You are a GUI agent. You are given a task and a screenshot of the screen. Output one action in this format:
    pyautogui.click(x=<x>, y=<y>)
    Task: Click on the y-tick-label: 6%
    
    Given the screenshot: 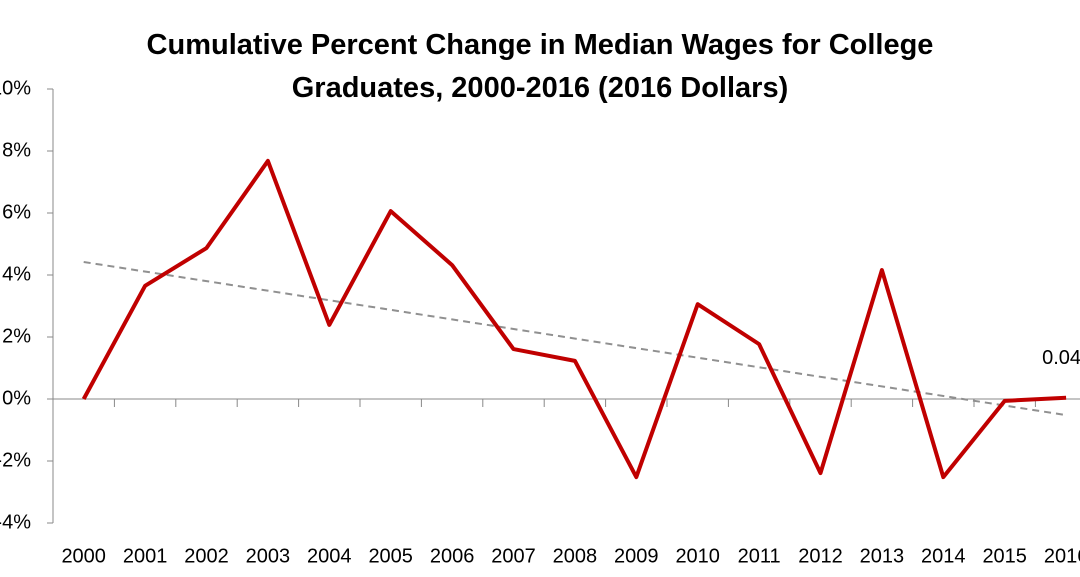 What is the action you would take?
    pyautogui.click(x=16, y=212)
    